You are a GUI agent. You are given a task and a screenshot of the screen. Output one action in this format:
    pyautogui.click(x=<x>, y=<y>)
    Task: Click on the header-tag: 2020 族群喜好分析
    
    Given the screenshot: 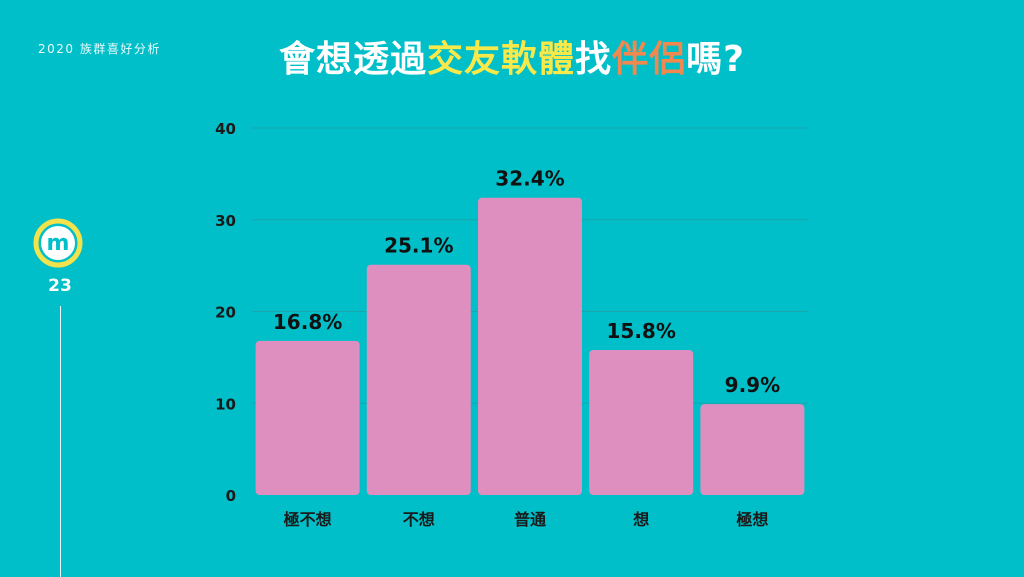 What is the action you would take?
    pyautogui.click(x=99, y=49)
    